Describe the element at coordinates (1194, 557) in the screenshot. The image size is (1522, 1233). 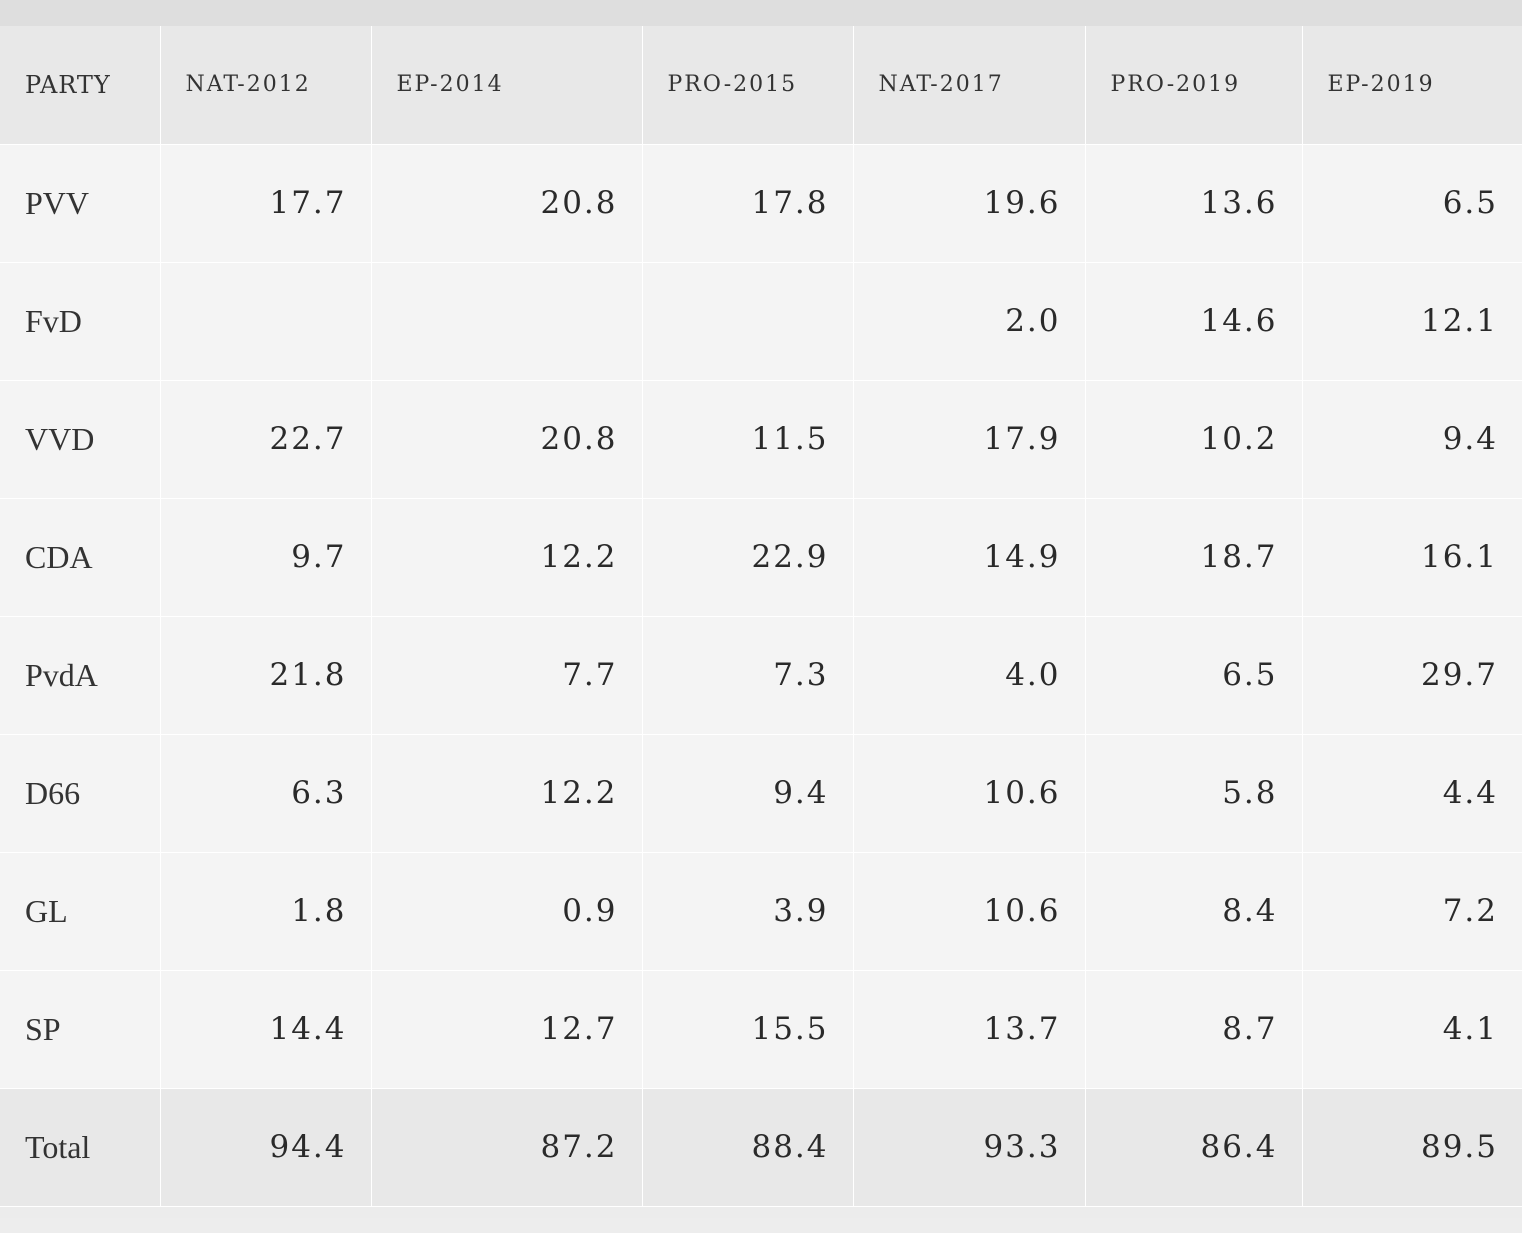
I see `vote-share-cell: 18.7` at that location.